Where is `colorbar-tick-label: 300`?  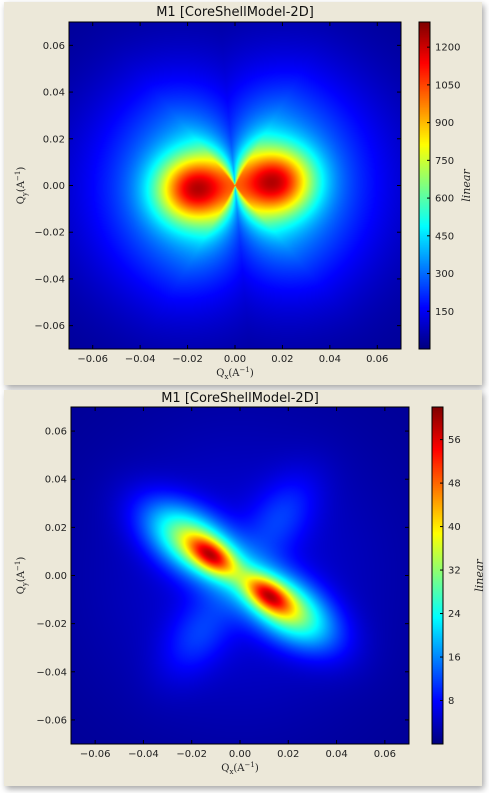
colorbar-tick-label: 300 is located at coordinates (444, 274).